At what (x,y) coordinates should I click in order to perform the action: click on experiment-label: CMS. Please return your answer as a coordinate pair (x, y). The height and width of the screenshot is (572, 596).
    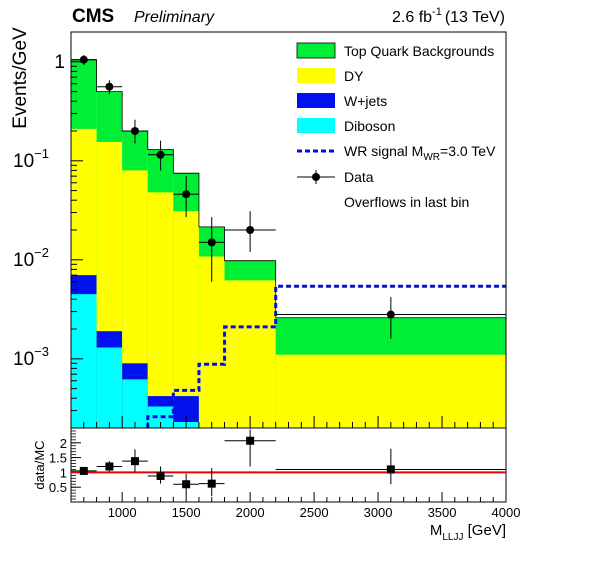
    Looking at the image, I should click on (93, 16).